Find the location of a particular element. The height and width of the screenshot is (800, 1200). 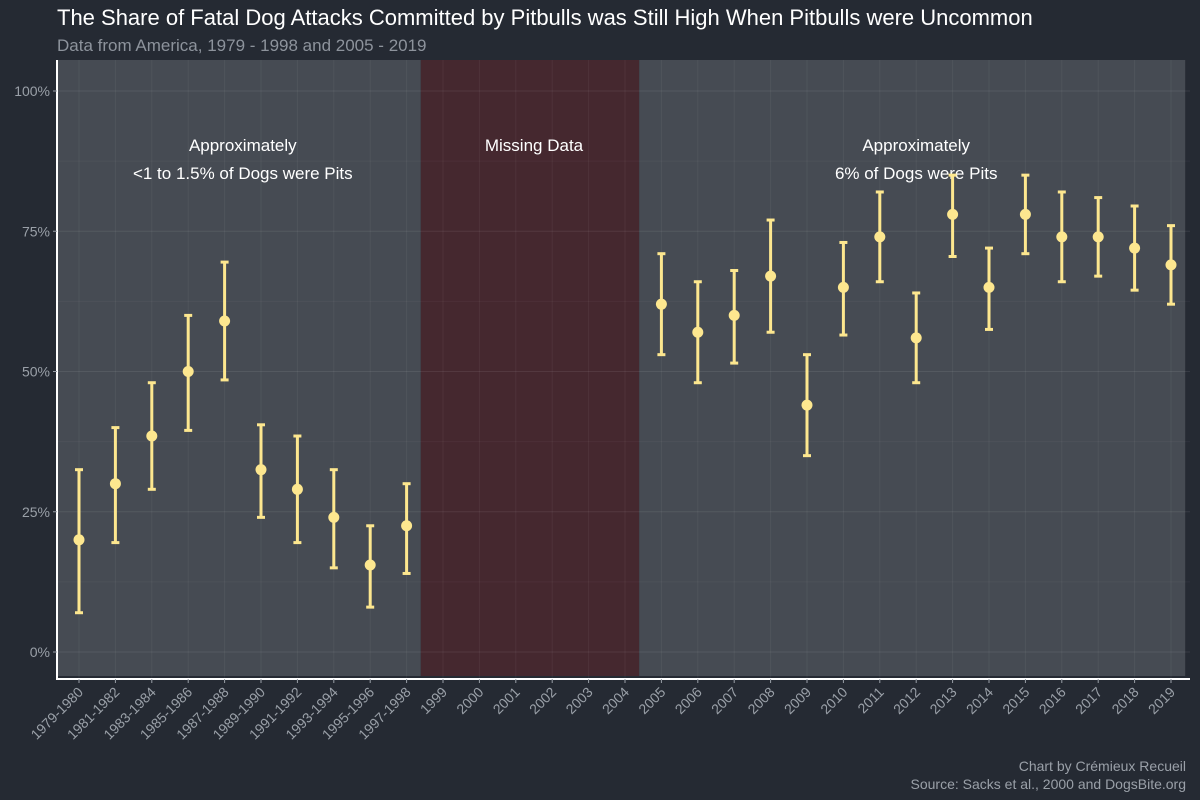

x-tick-label: 2016 is located at coordinates (1052, 700).